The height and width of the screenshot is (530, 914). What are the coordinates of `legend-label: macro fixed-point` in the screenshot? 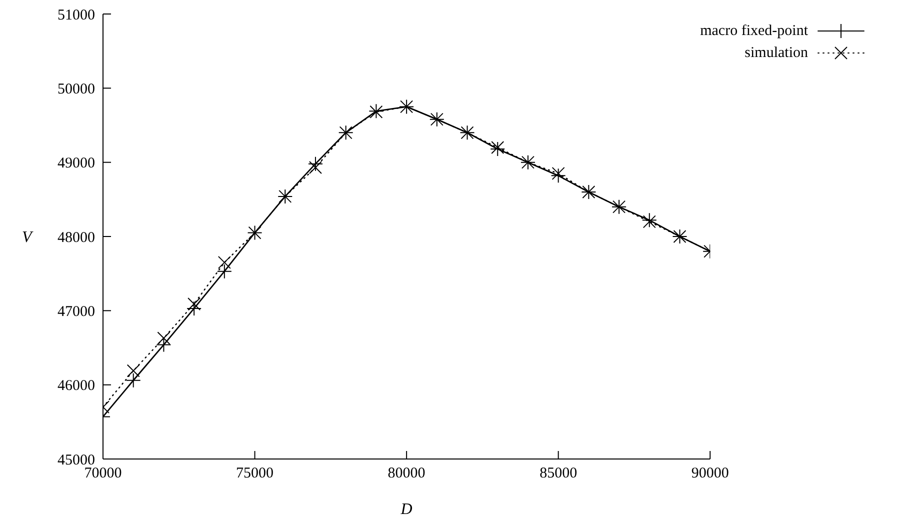 It's located at (754, 31).